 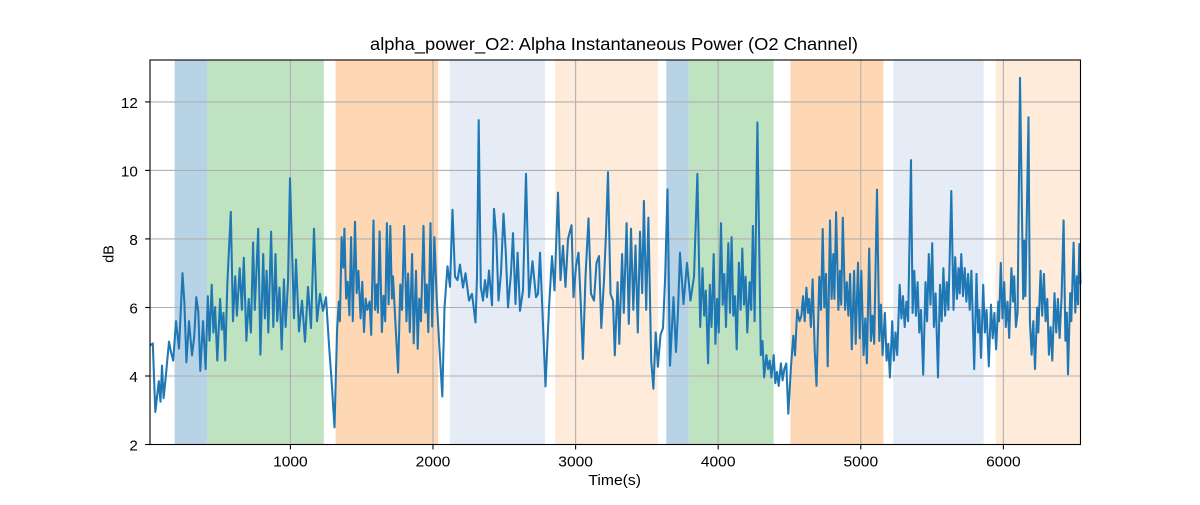 What do you see at coordinates (133, 377) in the screenshot?
I see `svg-text: 4` at bounding box center [133, 377].